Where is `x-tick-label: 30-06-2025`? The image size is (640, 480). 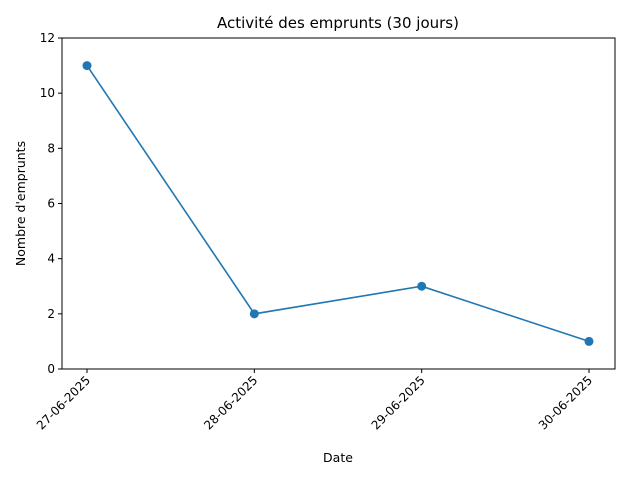 x-tick-label: 30-06-2025 is located at coordinates (565, 402).